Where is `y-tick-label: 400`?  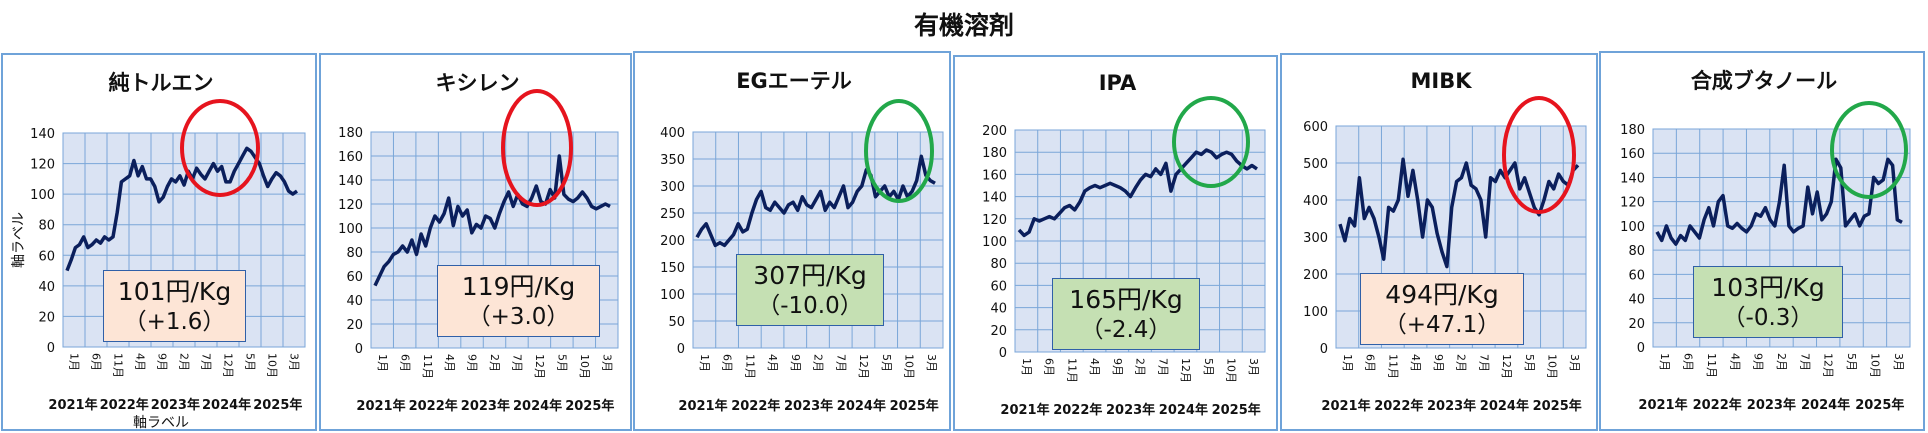
y-tick-label: 400 is located at coordinates (672, 133).